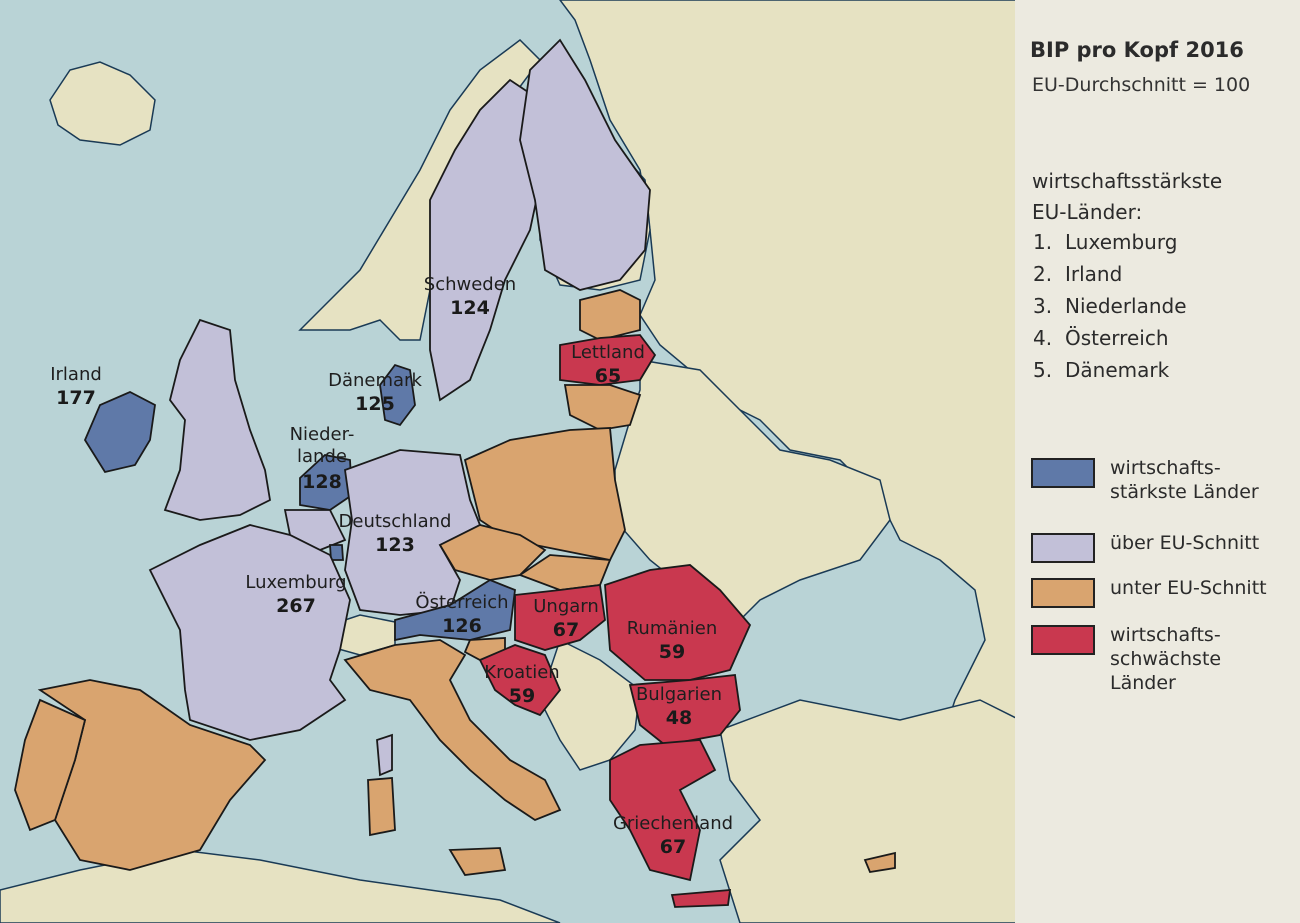 This screenshot has width=1300, height=923. What do you see at coordinates (565, 572) in the screenshot?
I see `country-slovakia` at bounding box center [565, 572].